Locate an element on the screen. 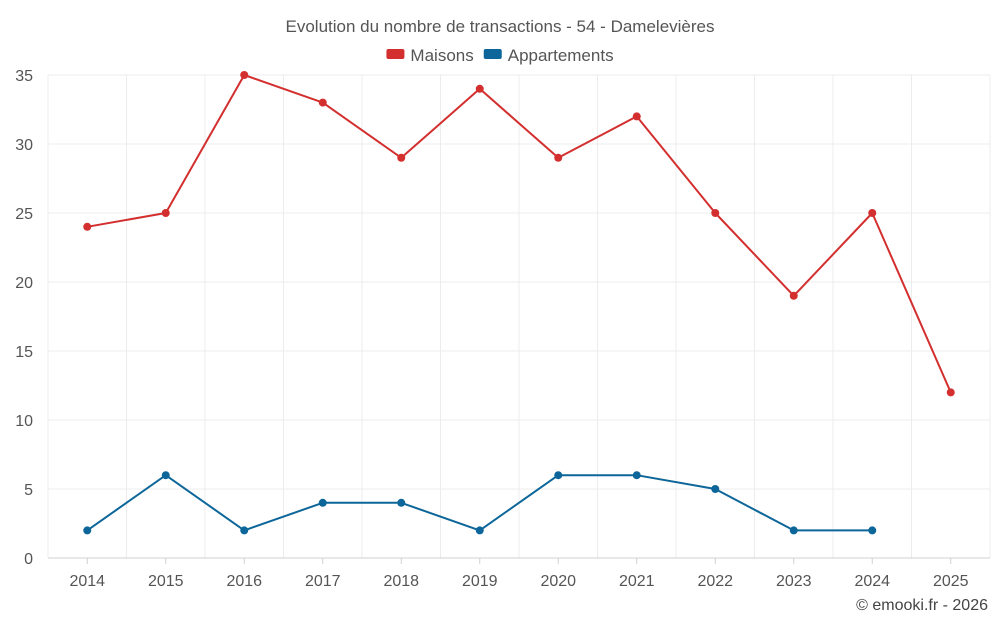  credit-text: © emooki.fr - 2026 is located at coordinates (922, 605).